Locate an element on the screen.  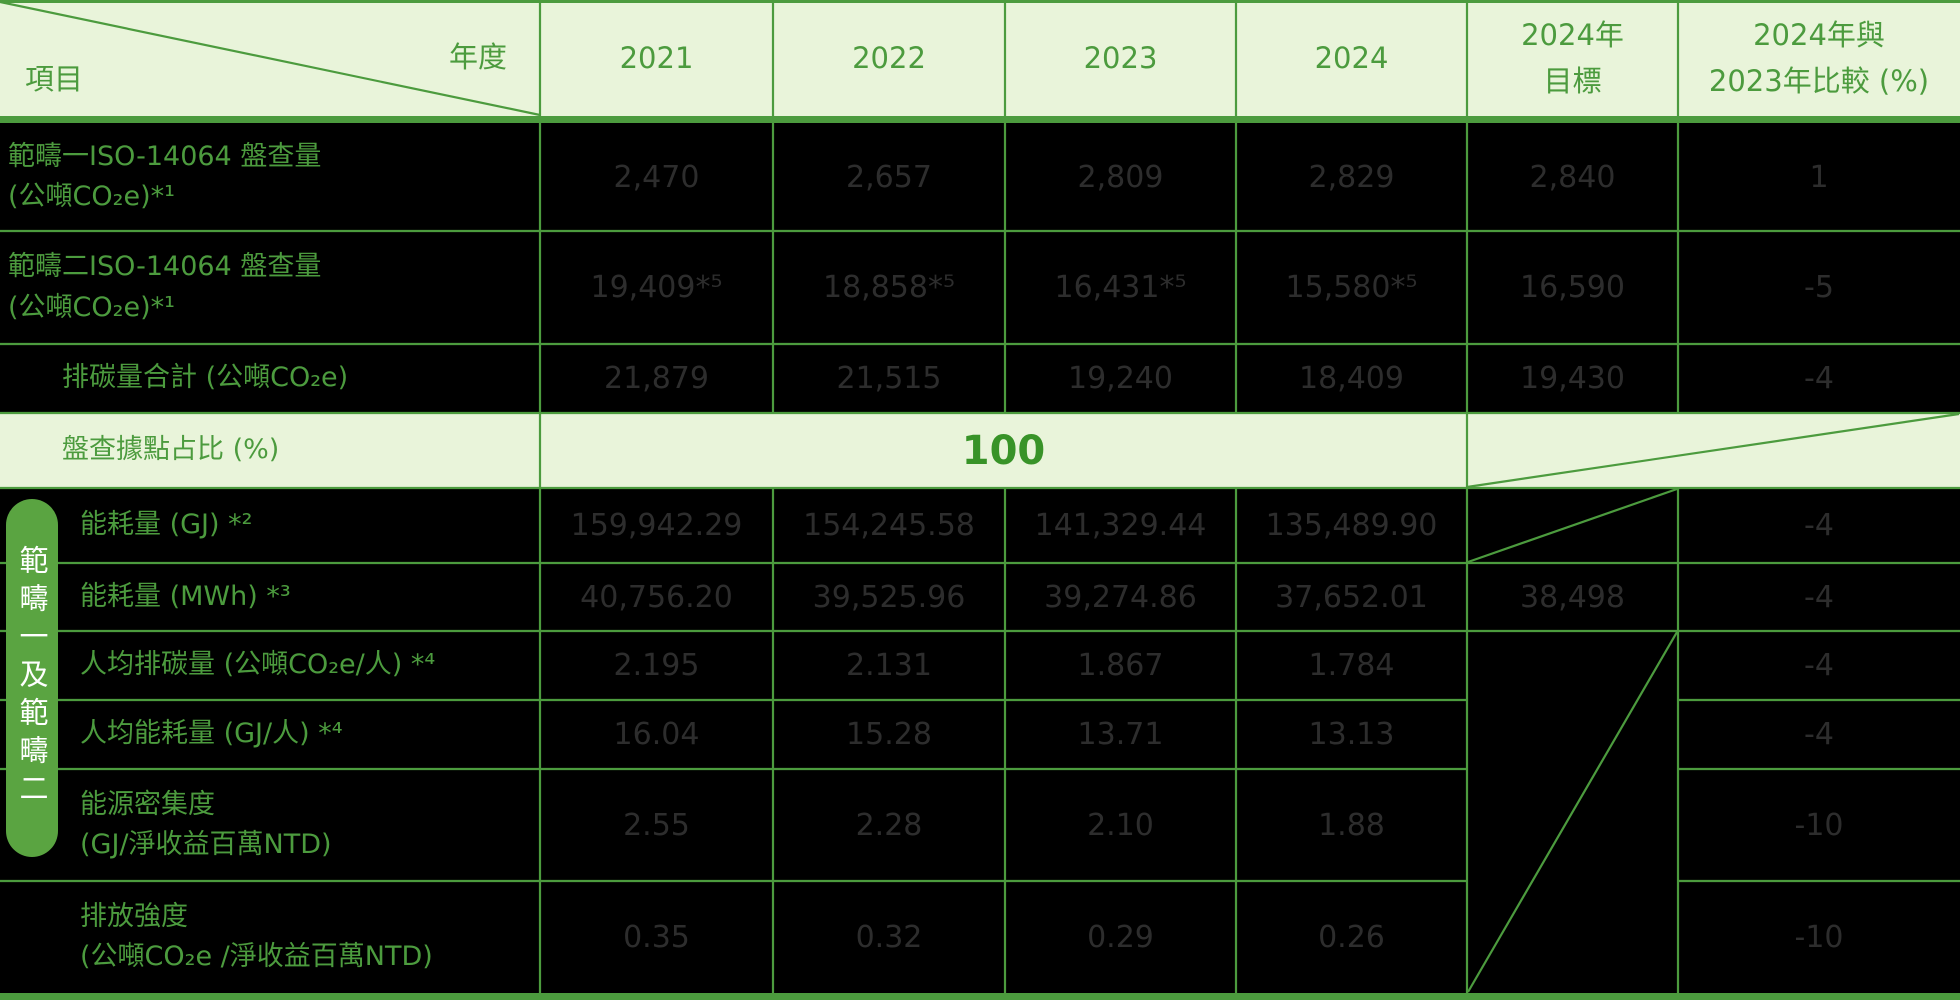
scope1-target: 2,840 is located at coordinates (1572, 177).